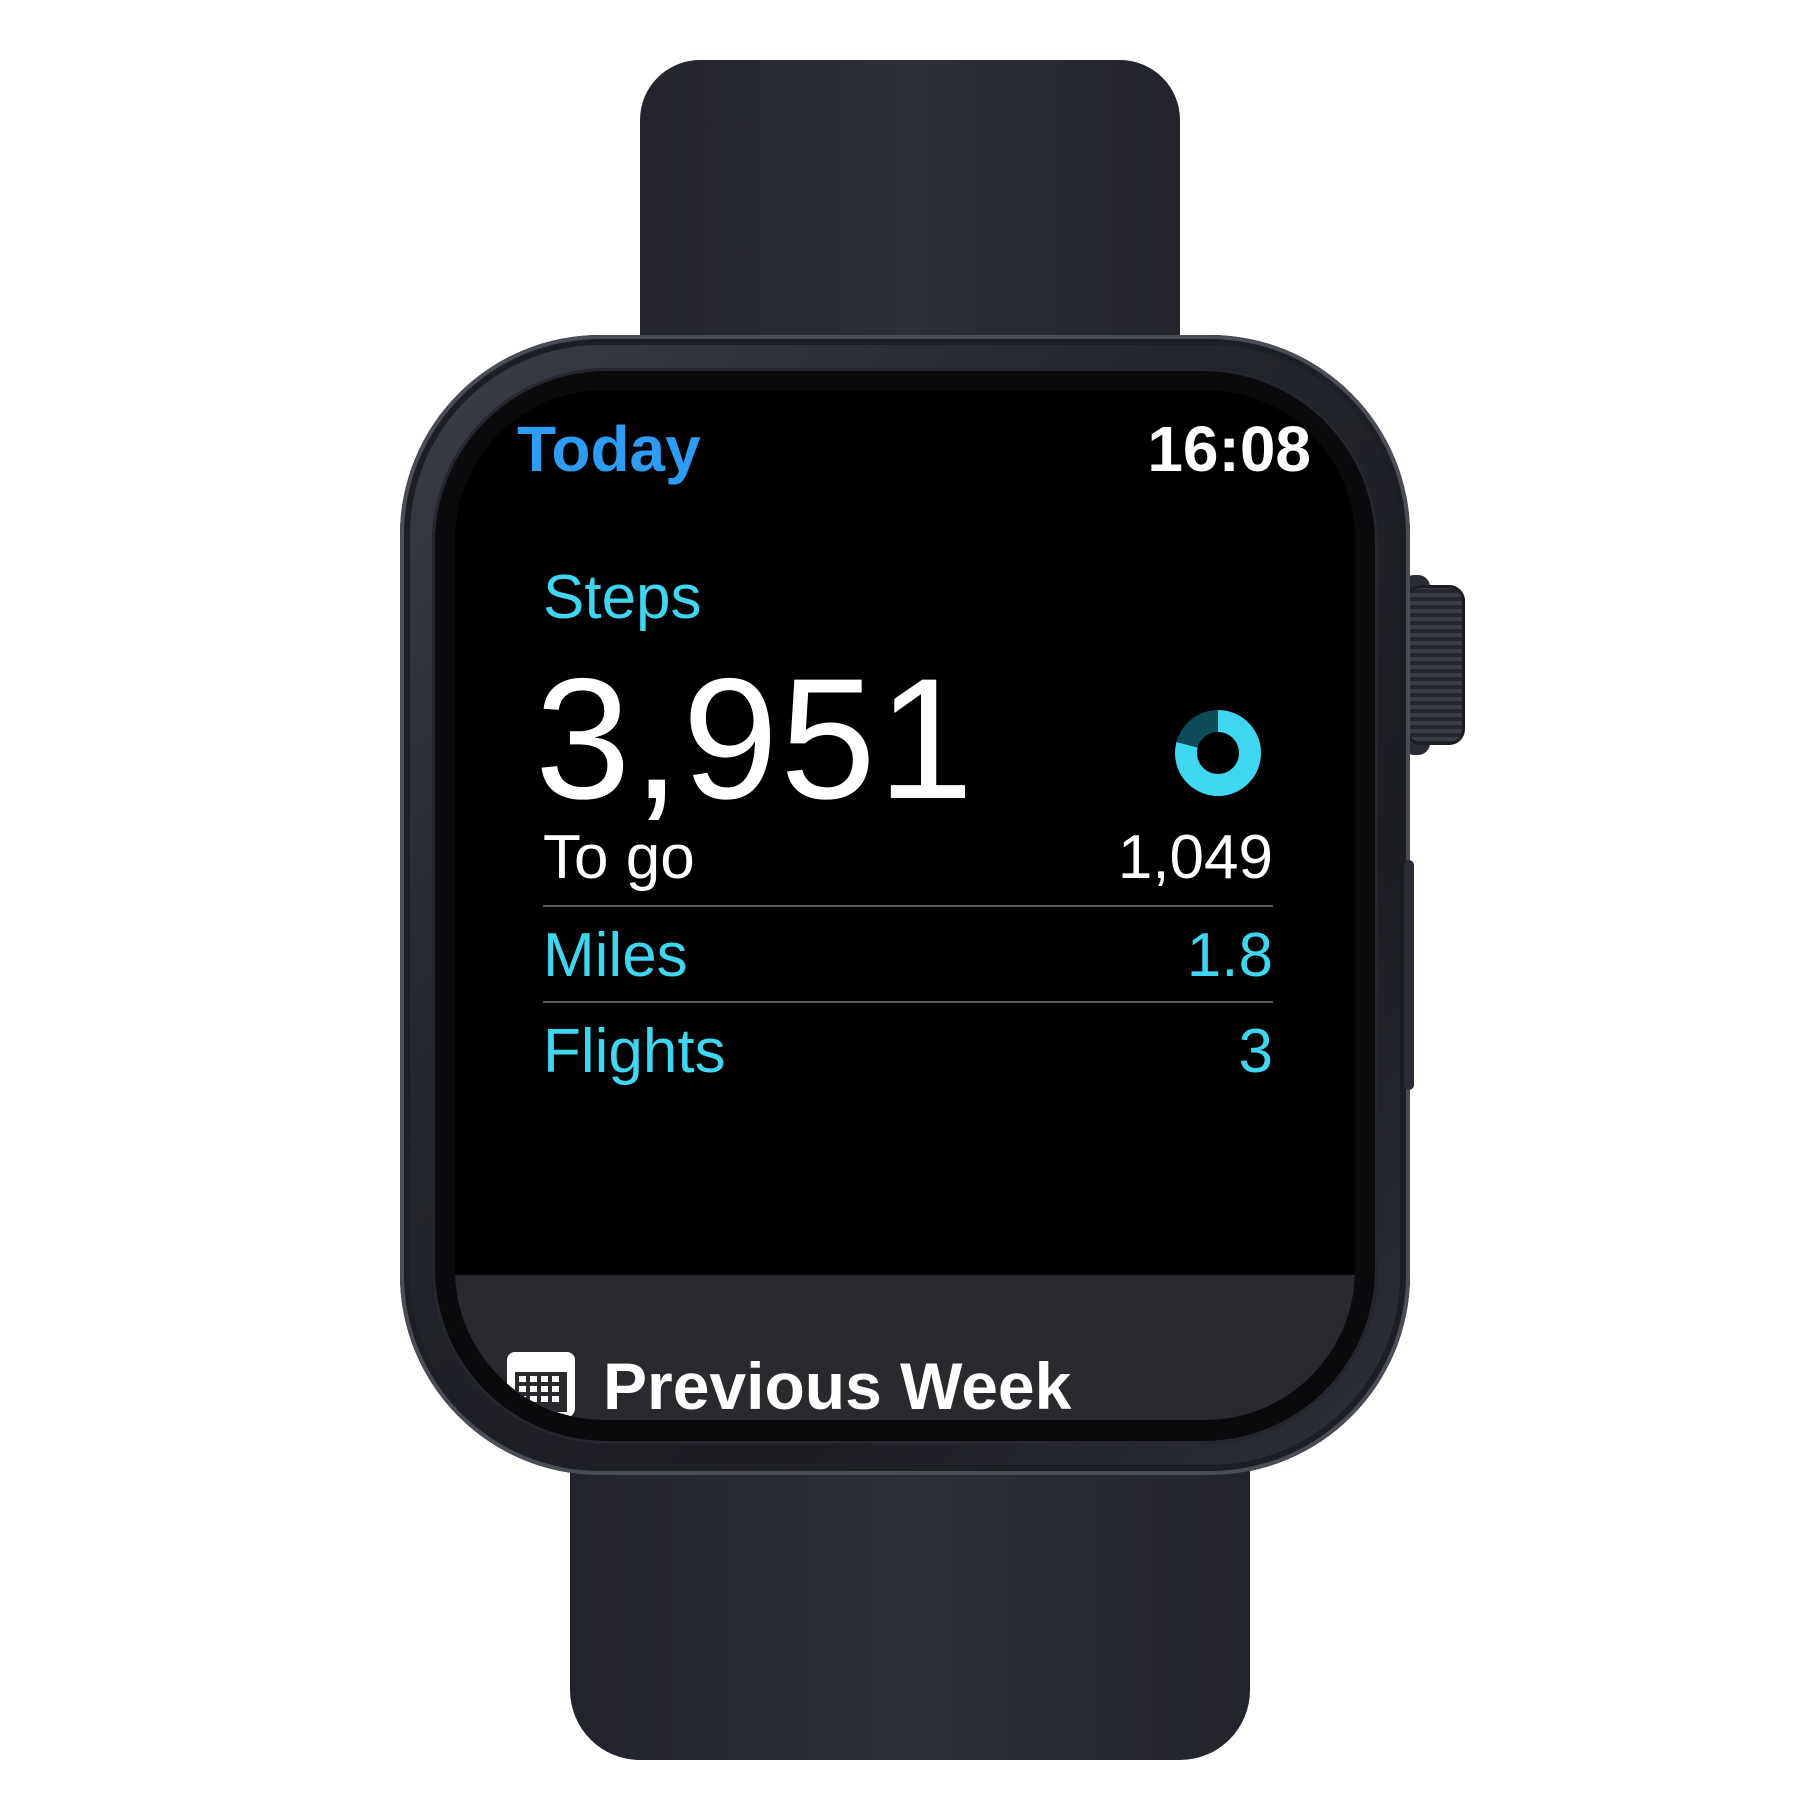 This screenshot has height=1800, width=1800. I want to click on stat-row-to-go: To go 1,049, so click(908, 862).